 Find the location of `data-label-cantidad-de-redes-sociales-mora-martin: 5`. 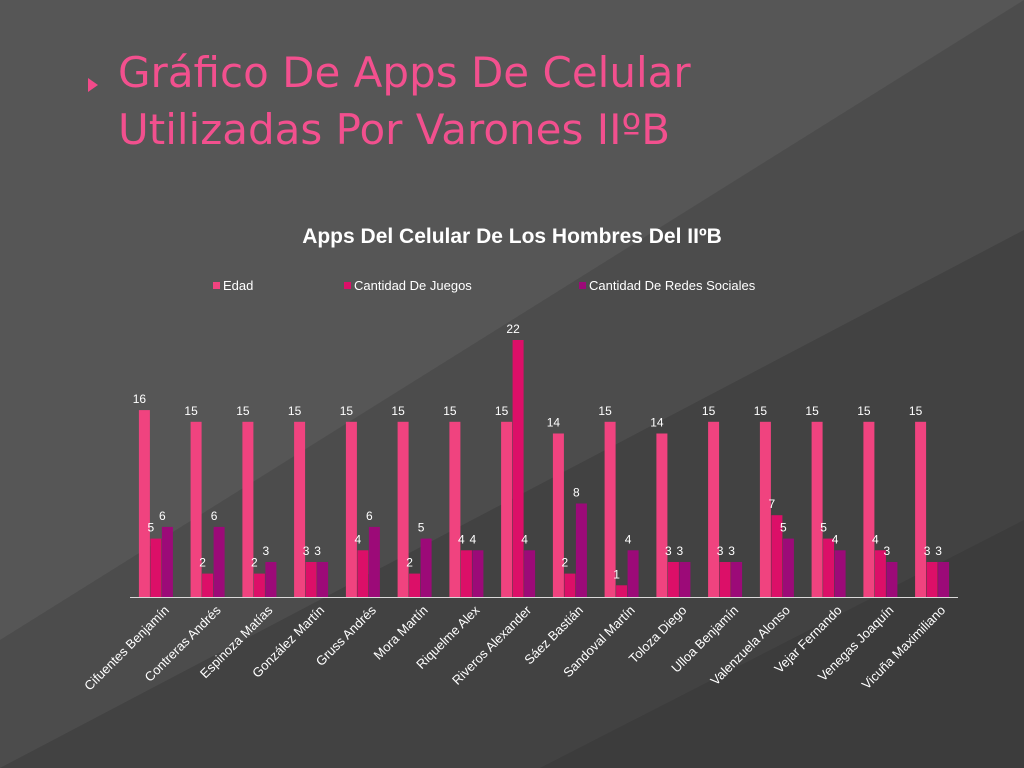

data-label-cantidad-de-redes-sociales-mora-martin: 5 is located at coordinates (421, 528).